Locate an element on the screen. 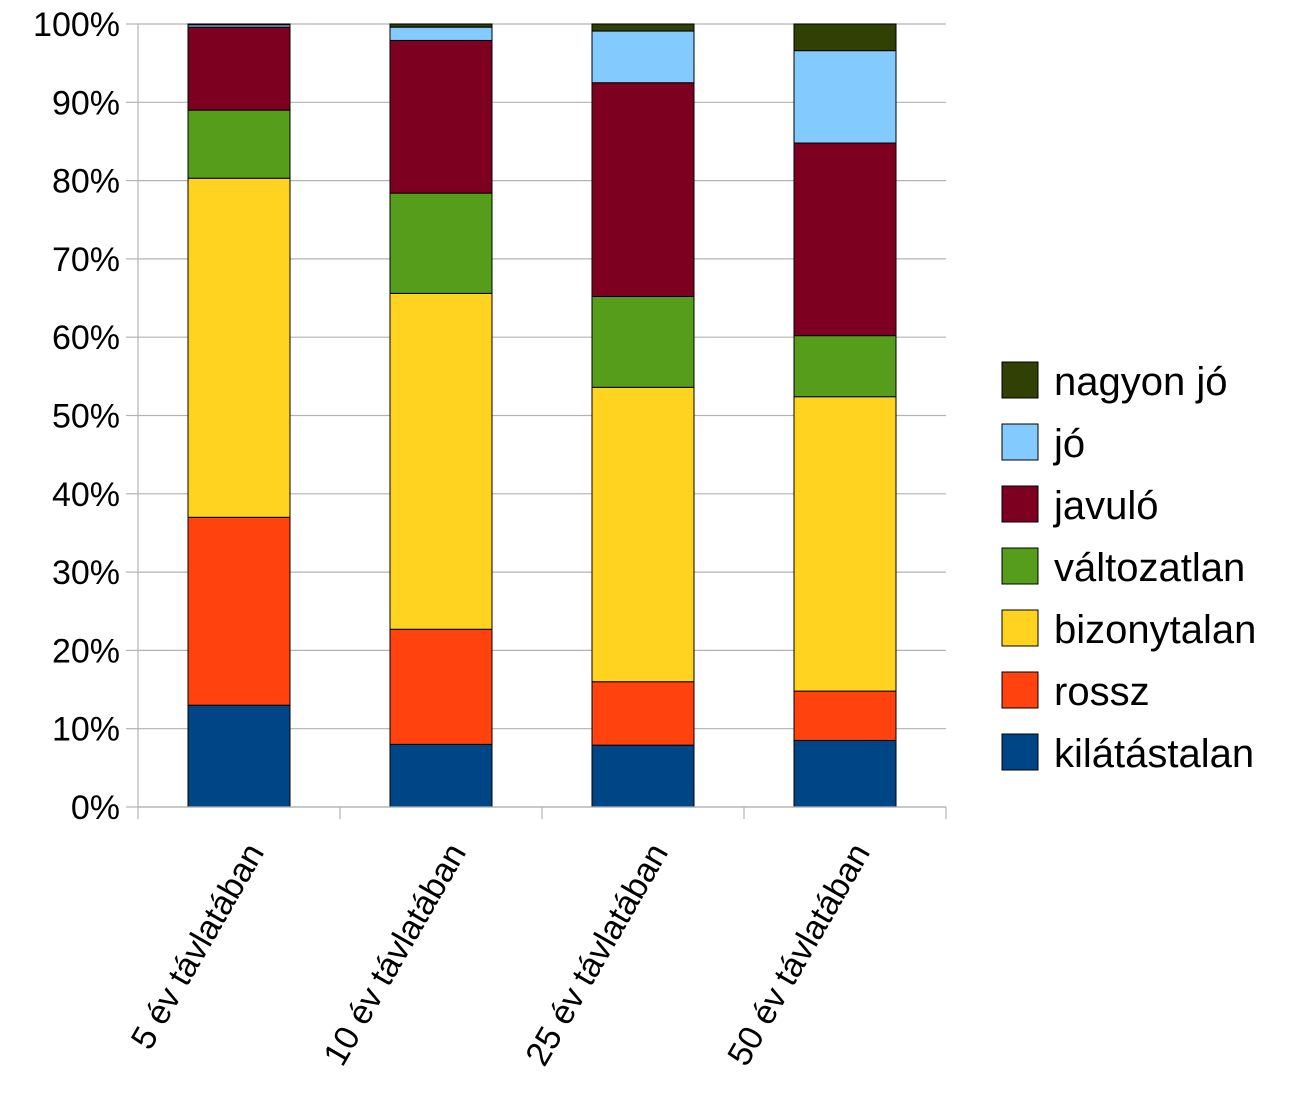 The height and width of the screenshot is (1117, 1300). legend-label: nagyon jó is located at coordinates (1140, 382).